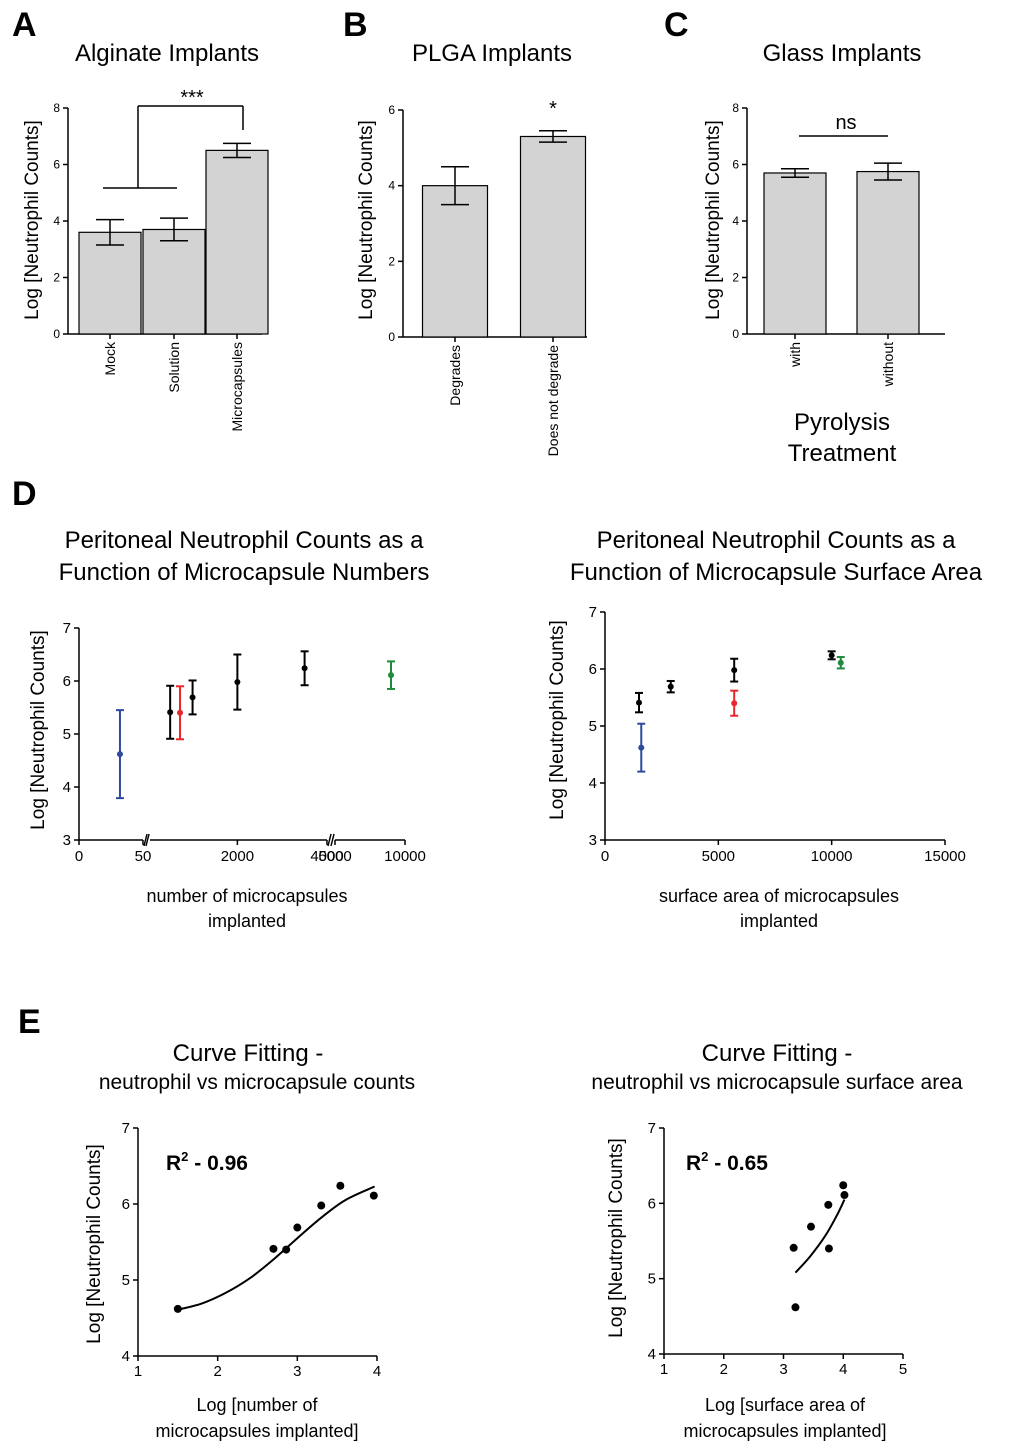 This screenshot has height=1441, width=1024. What do you see at coordinates (553, 109) in the screenshot?
I see `chart-b-significance: *` at bounding box center [553, 109].